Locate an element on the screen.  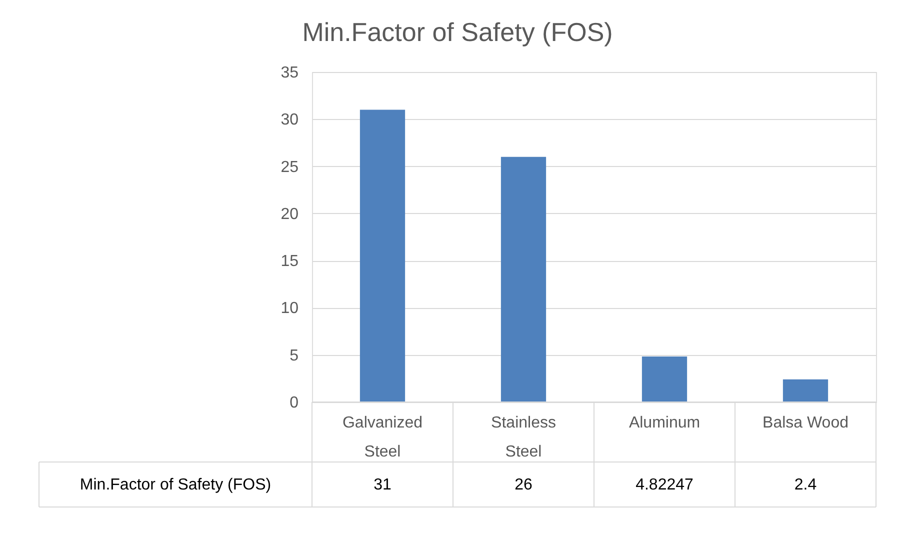
y-tick-label: 25 is located at coordinates (289, 167).